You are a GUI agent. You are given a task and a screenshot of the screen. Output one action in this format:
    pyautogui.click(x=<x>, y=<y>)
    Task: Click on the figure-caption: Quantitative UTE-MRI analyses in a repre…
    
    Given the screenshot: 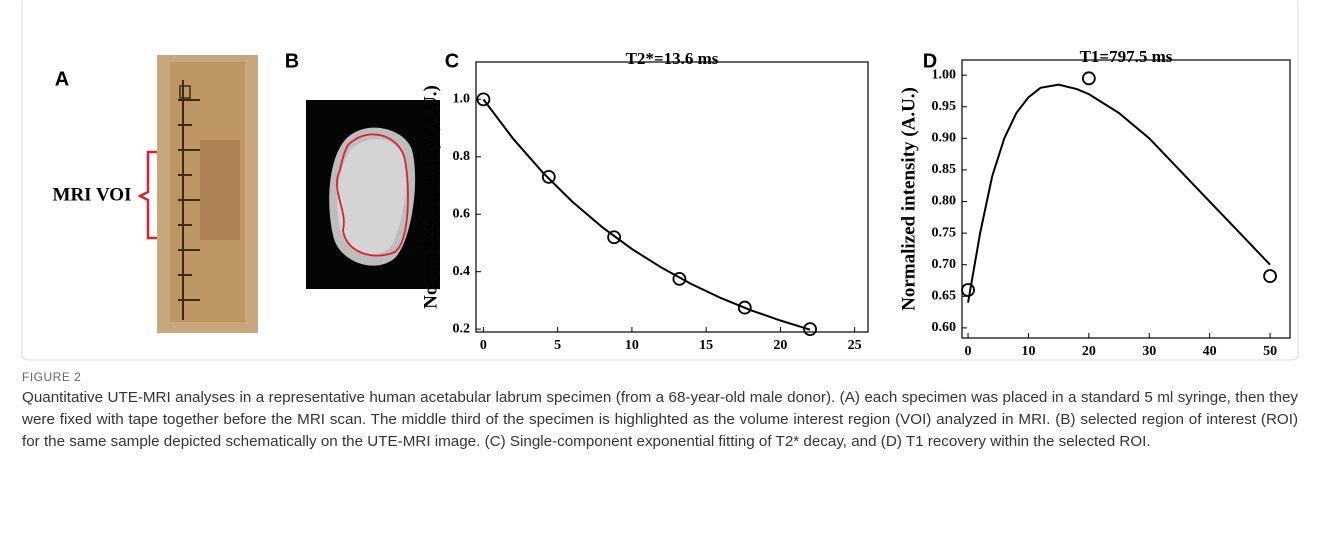 What is the action you would take?
    pyautogui.click(x=660, y=419)
    